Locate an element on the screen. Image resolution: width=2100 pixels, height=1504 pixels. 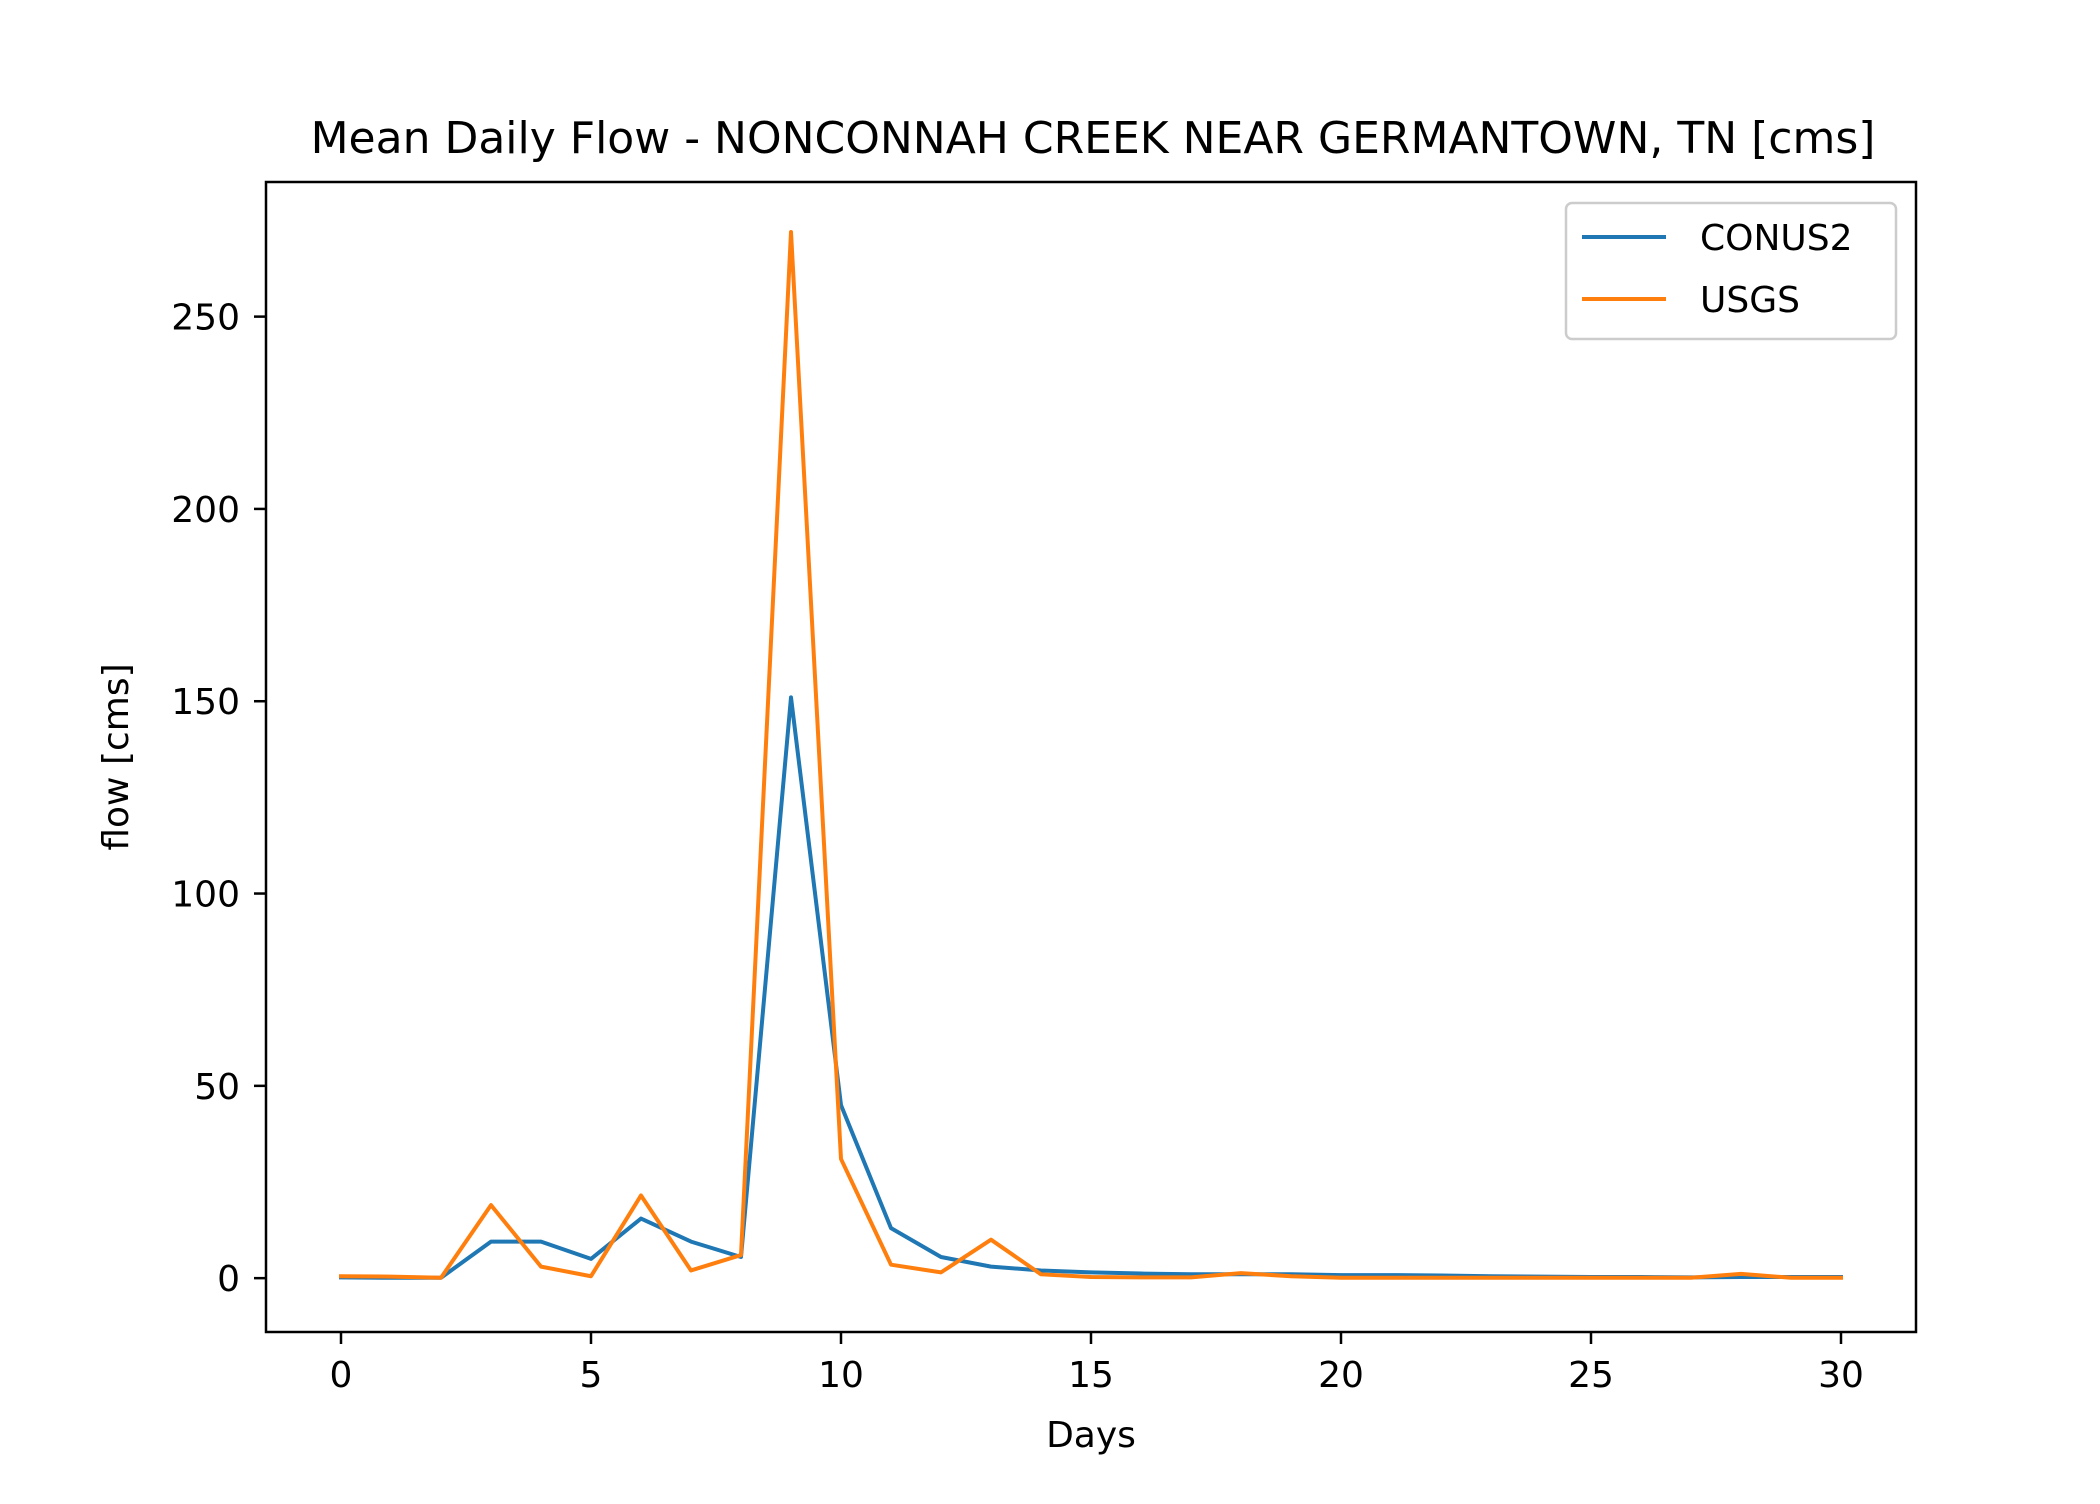
x-tick-label: 0 is located at coordinates (341, 1375).